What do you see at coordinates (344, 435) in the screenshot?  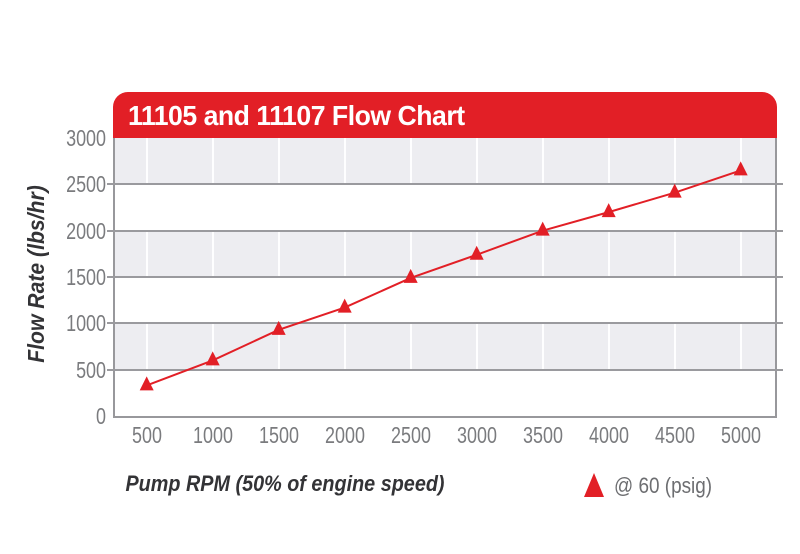 I see `x-tick-label: 2000` at bounding box center [344, 435].